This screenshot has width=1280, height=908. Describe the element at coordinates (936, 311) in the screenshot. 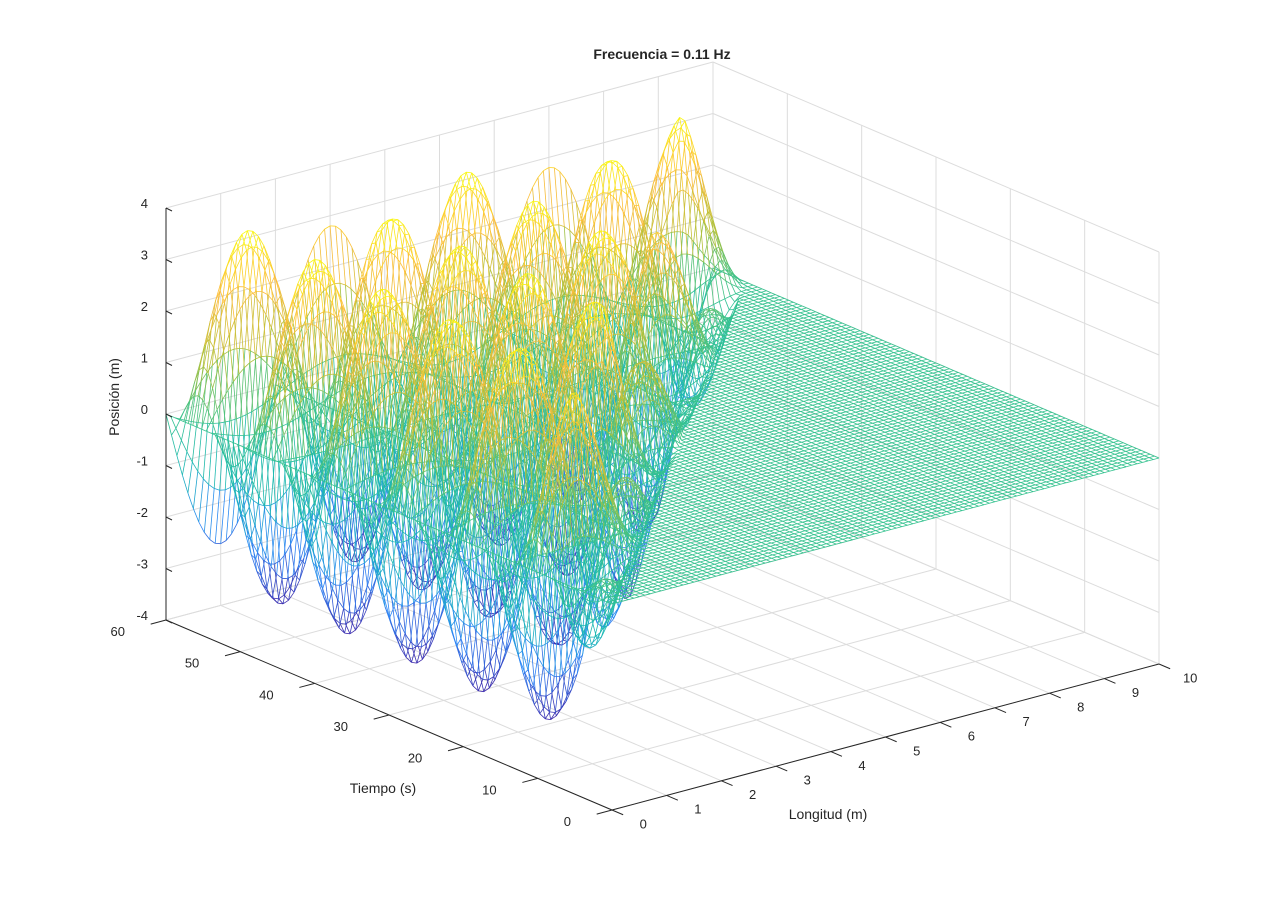

I see `grid-line` at that location.